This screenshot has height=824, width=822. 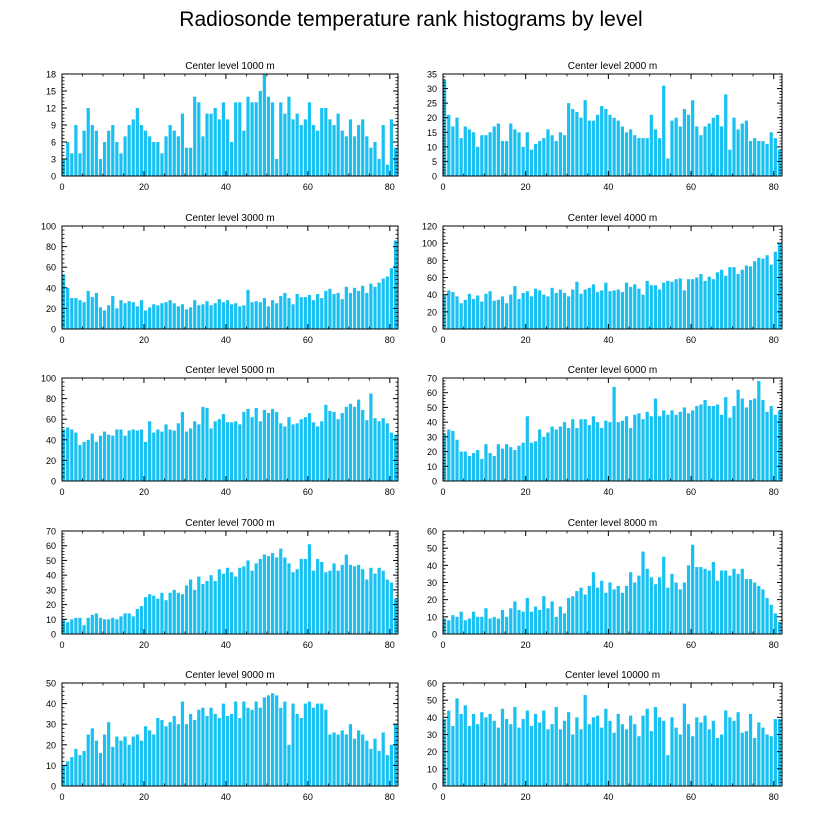 I want to click on x-tick-label: 80, so click(x=390, y=492).